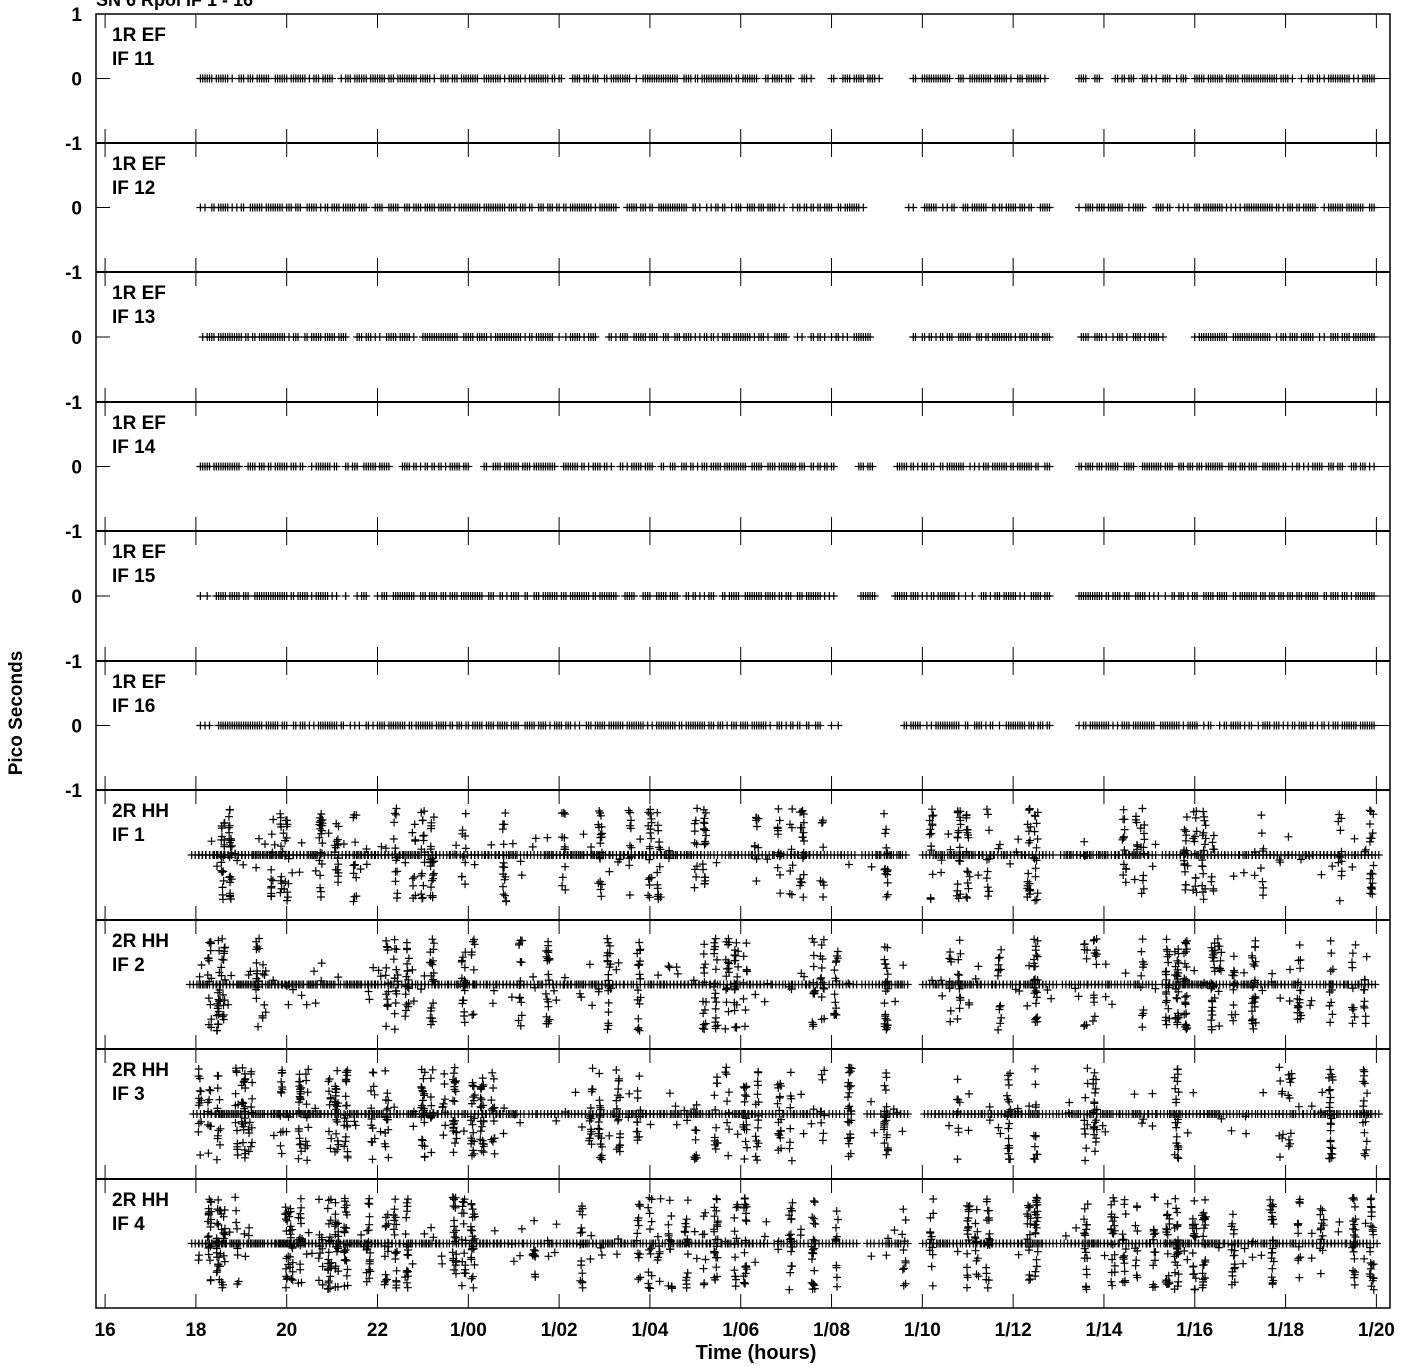 The width and height of the screenshot is (1404, 1366). What do you see at coordinates (128, 1094) in the screenshot?
I see `panel-label-if: IF 3` at bounding box center [128, 1094].